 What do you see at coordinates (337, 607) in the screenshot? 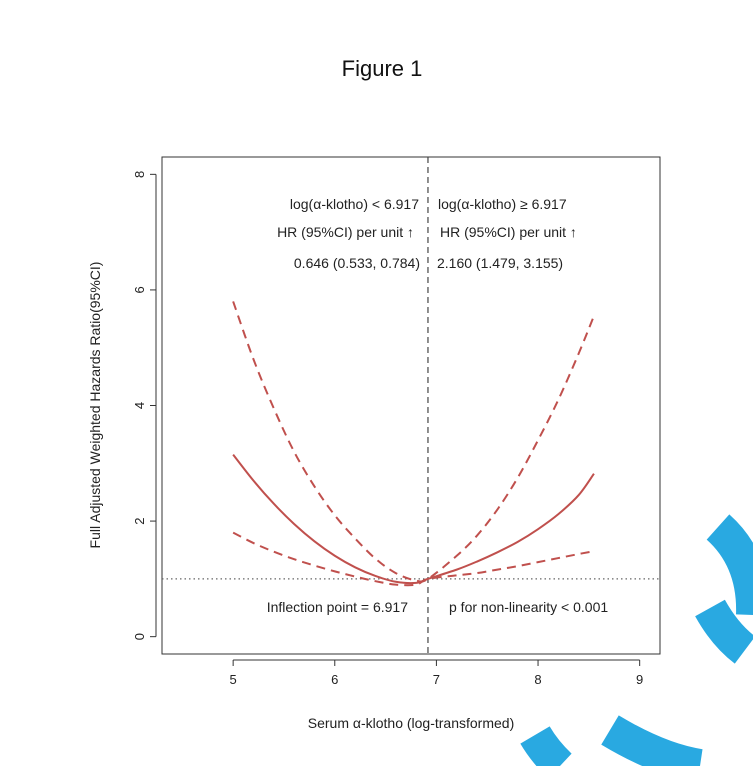
I see `inflection-point-text: Inflection point = 6.917` at bounding box center [337, 607].